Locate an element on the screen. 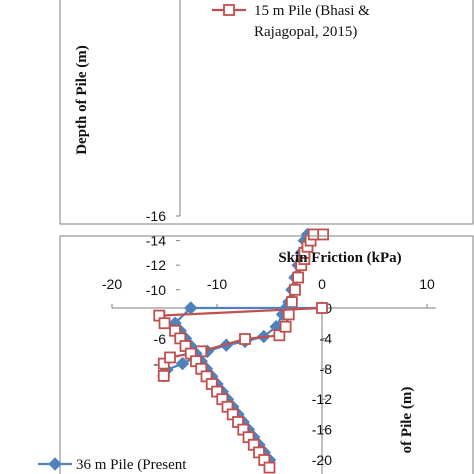 This screenshot has width=474, height=474. bottom-y-tick-label: -12 is located at coordinates (322, 399).